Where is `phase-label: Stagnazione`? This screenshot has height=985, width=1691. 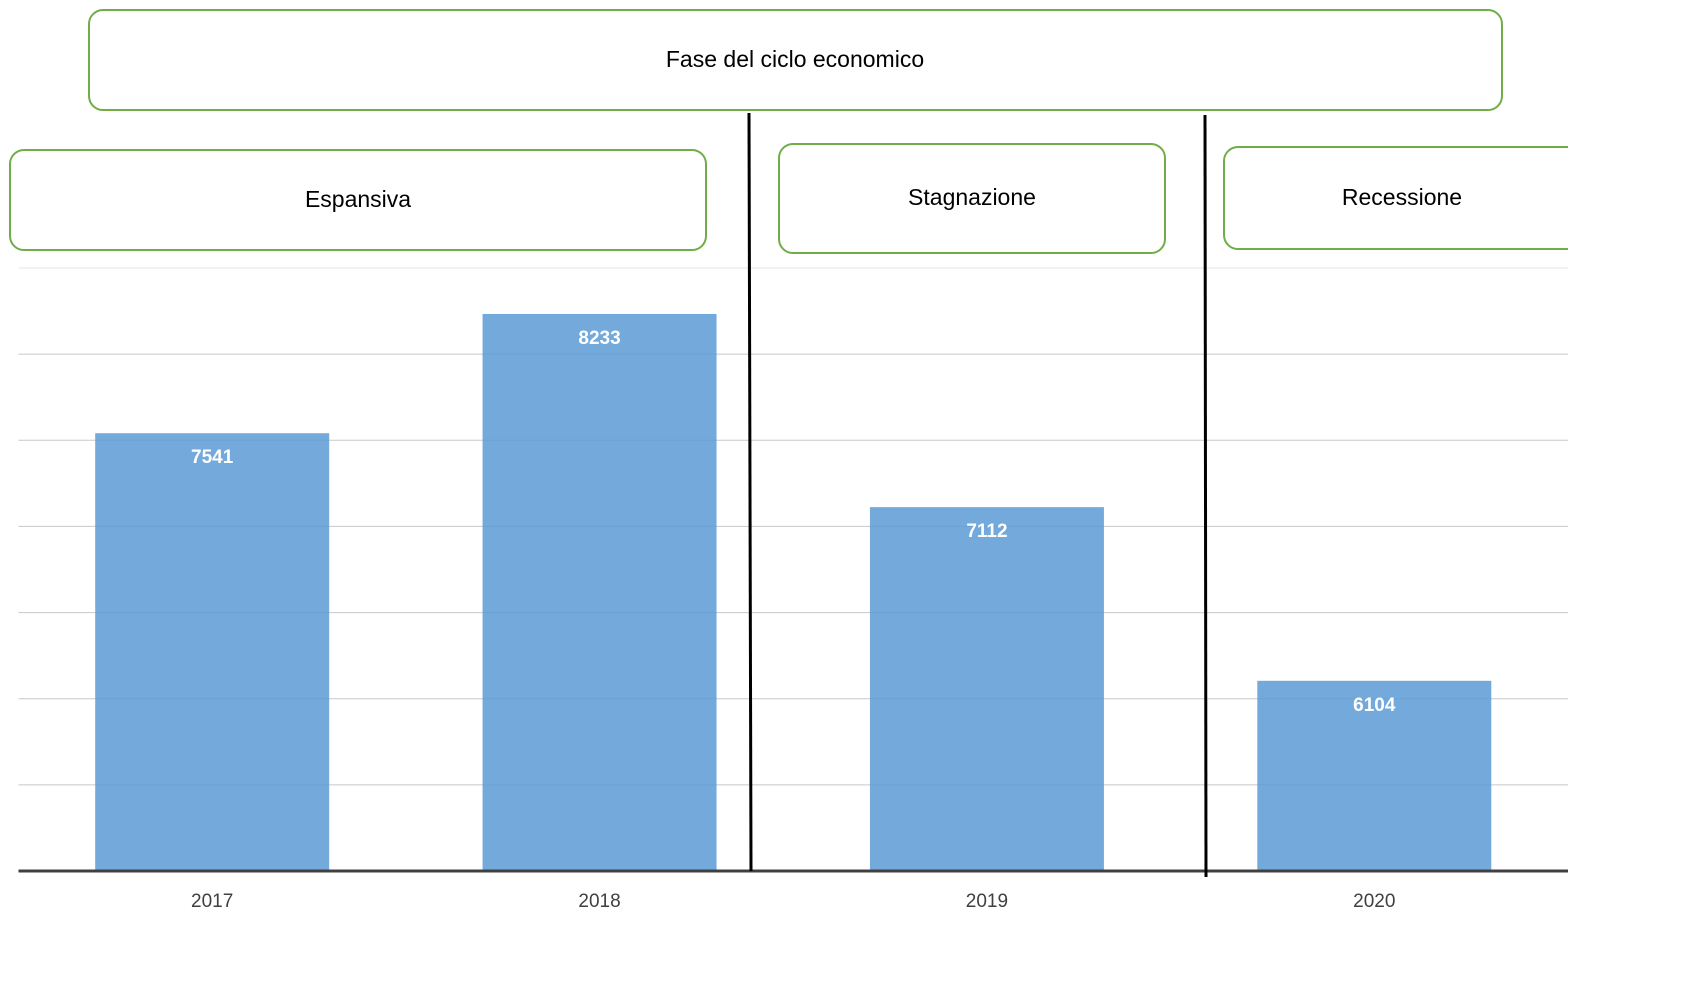
phase-label: Stagnazione is located at coordinates (972, 197).